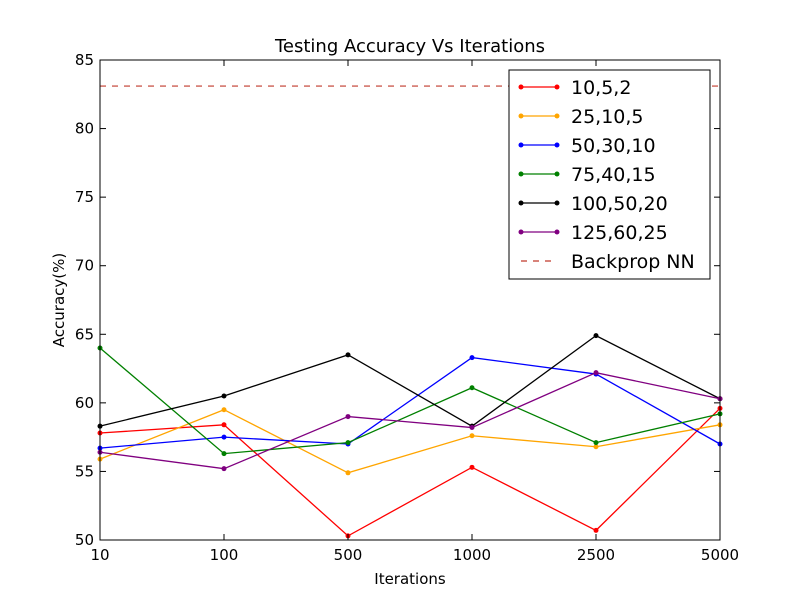 This screenshot has height=604, width=800. What do you see at coordinates (633, 262) in the screenshot?
I see `legend-label: Backprop NN` at bounding box center [633, 262].